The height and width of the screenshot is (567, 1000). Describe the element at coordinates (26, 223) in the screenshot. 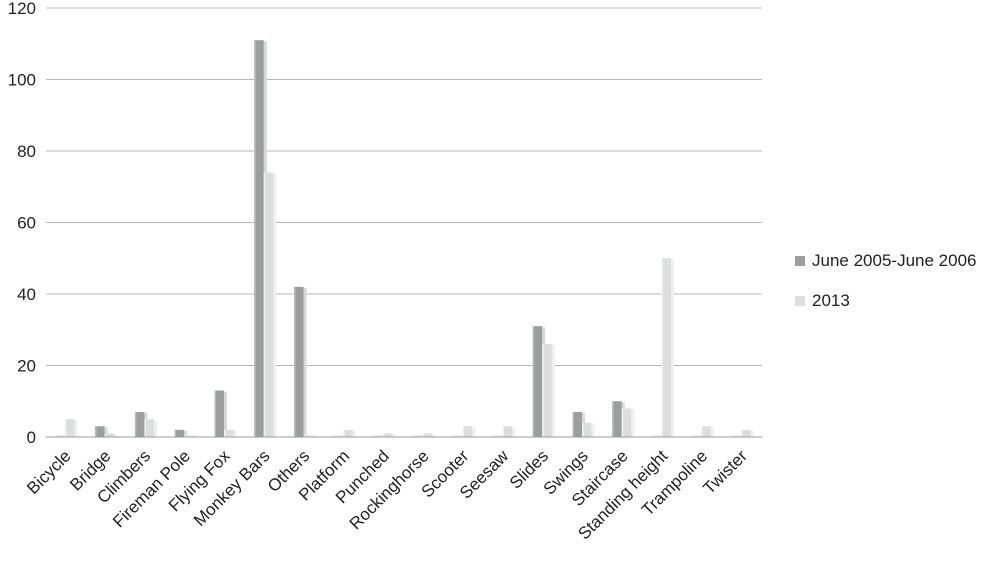

I see `y-tick-label: 60` at that location.